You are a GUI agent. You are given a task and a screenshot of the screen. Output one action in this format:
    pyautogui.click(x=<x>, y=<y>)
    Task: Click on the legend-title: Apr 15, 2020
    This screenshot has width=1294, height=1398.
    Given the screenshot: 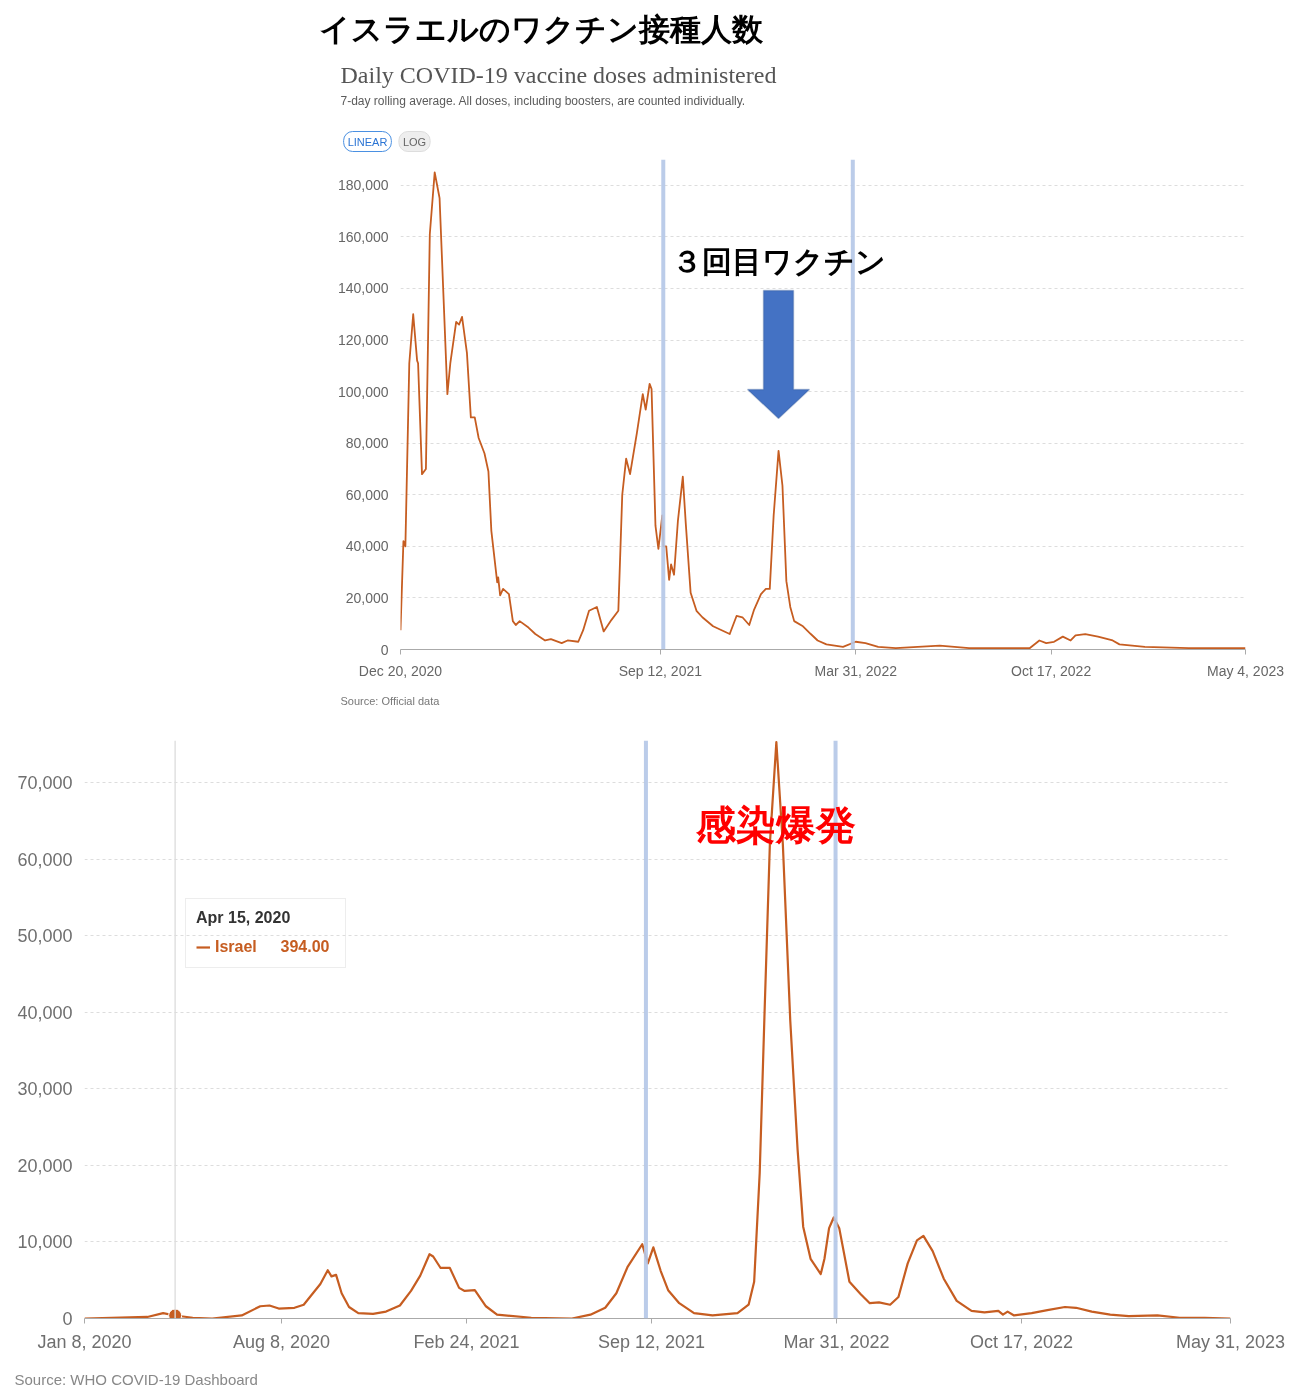 What is the action you would take?
    pyautogui.click(x=244, y=918)
    